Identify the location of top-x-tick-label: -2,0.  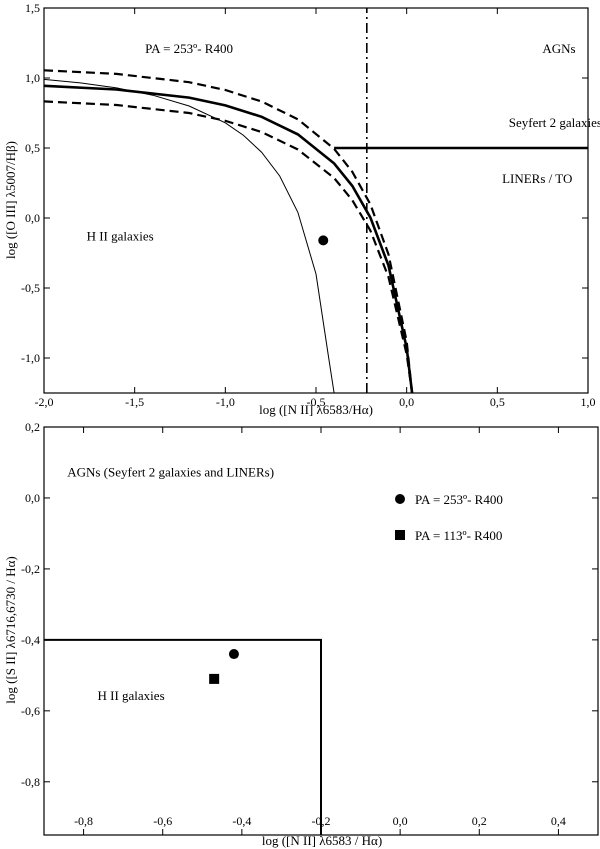
(44, 402).